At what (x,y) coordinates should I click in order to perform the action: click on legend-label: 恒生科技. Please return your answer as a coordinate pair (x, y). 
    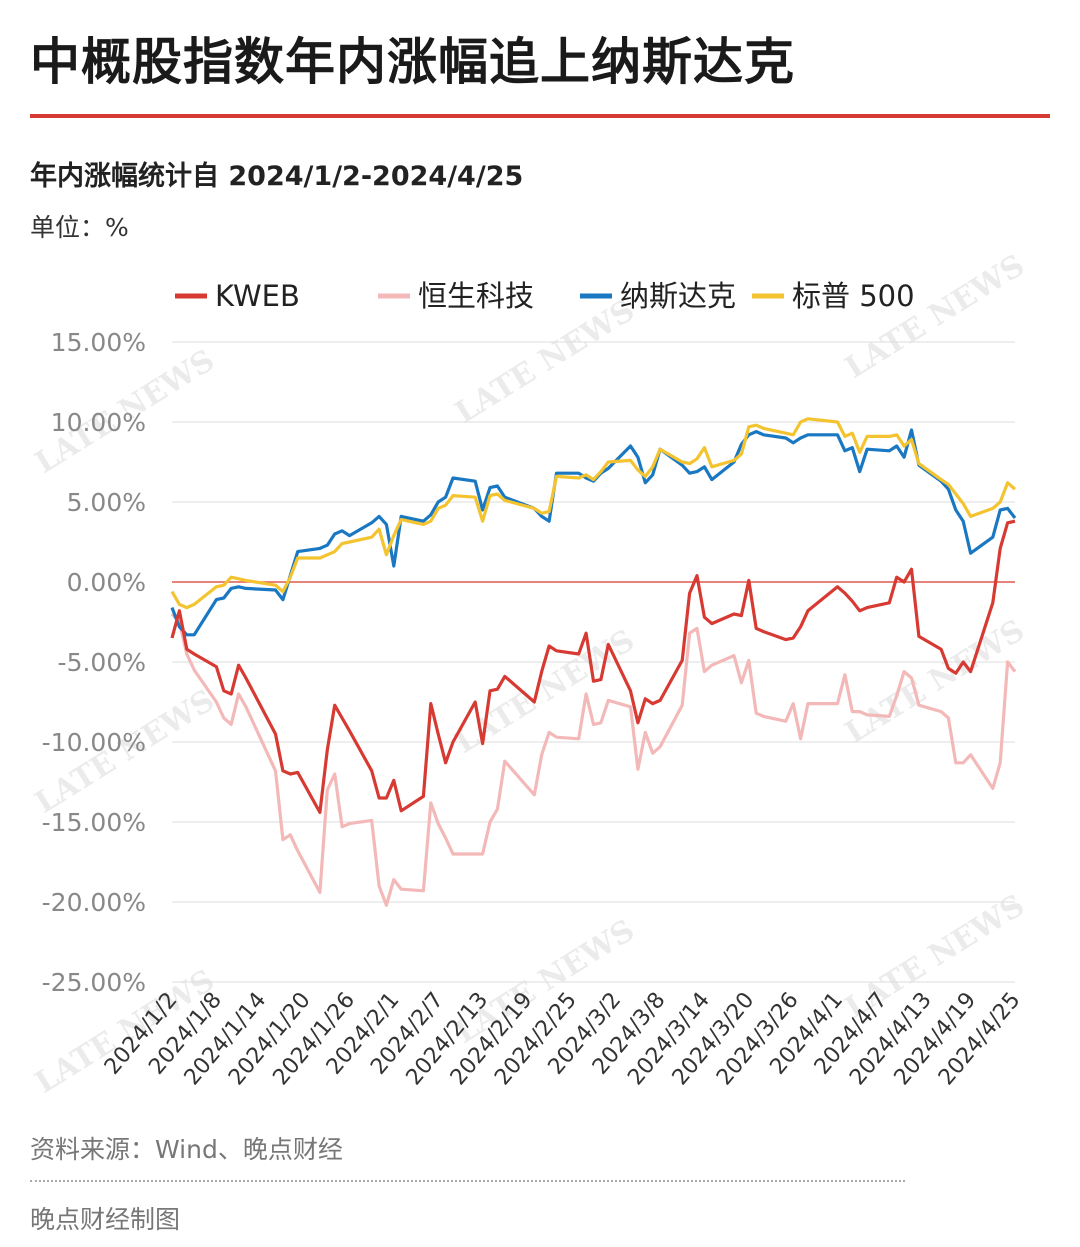
    Looking at the image, I should click on (476, 296).